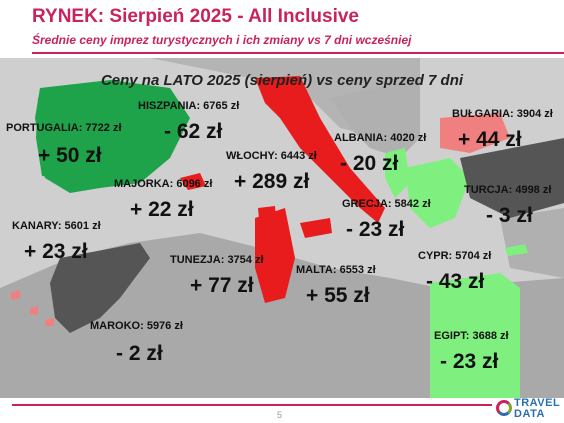 This screenshot has width=564, height=423. I want to click on label-greece-change: - 23 zł, so click(375, 229).